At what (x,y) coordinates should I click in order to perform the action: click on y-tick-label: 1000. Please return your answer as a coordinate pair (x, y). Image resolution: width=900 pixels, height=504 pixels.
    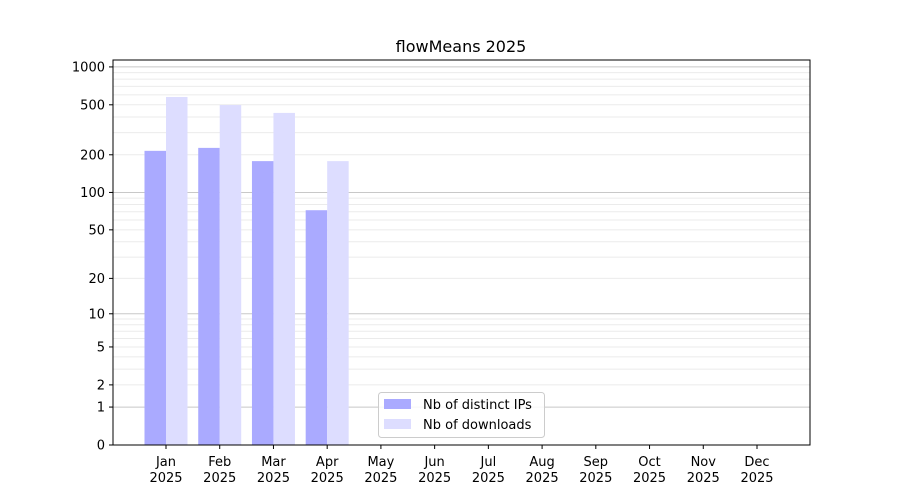
    Looking at the image, I should click on (88, 67).